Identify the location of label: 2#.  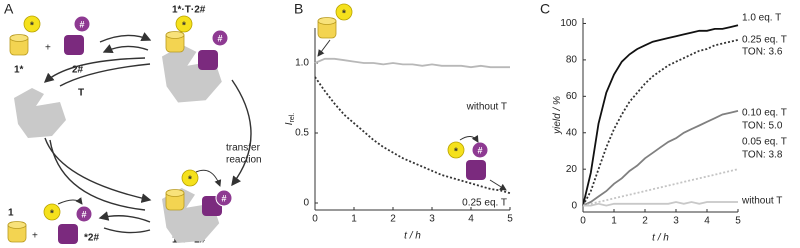
(78, 70).